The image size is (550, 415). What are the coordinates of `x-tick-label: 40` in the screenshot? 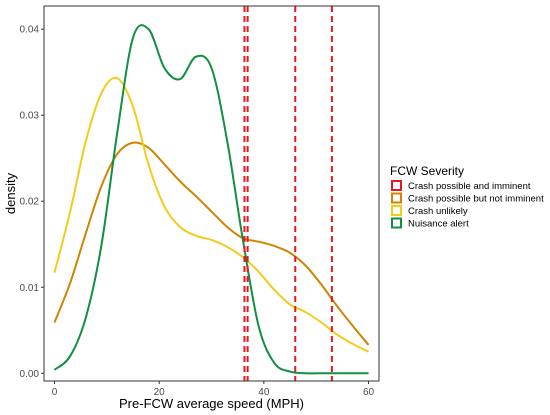 It's located at (264, 392).